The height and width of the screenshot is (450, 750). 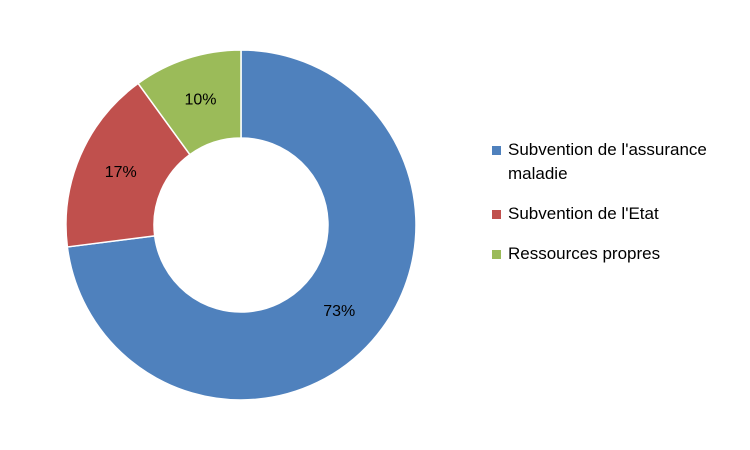 I want to click on legend-label: Ressources propres, so click(x=584, y=253).